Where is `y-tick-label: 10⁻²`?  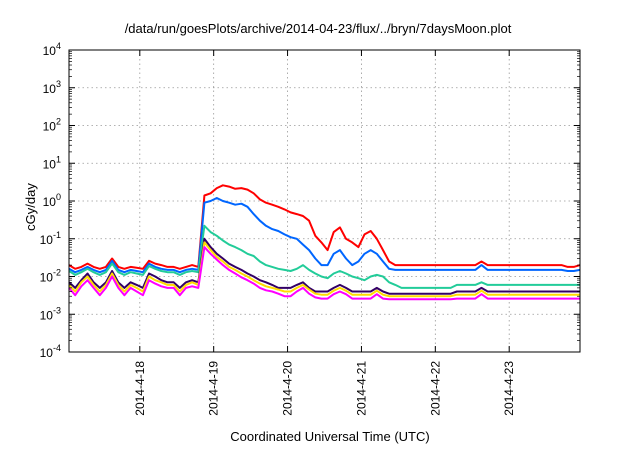
y-tick-label: 10⁻² is located at coordinates (50, 276).